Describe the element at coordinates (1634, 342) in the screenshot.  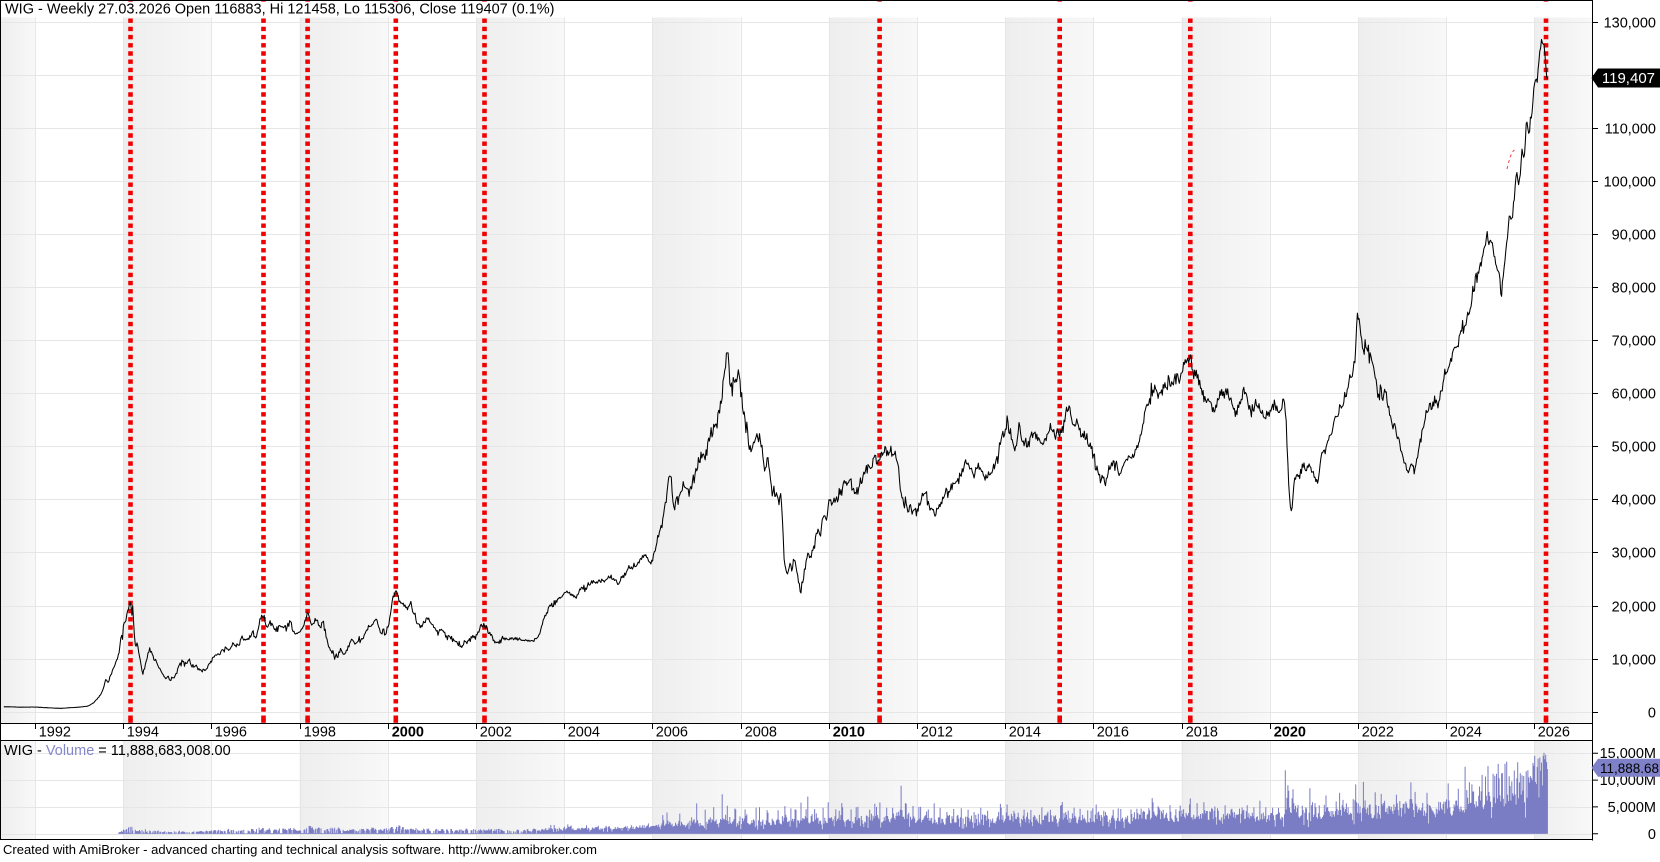
I see `svg-text: 70,000` at that location.